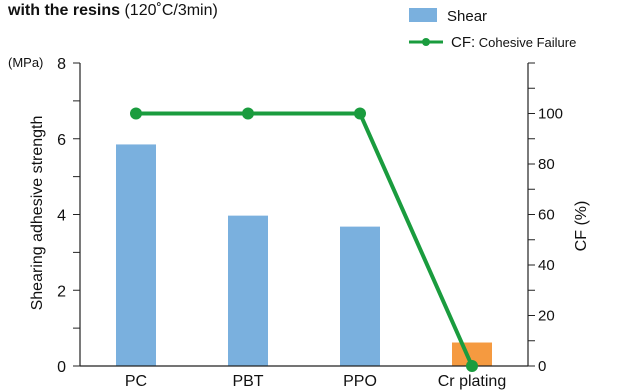 This screenshot has width=622, height=392. What do you see at coordinates (169, 10) in the screenshot?
I see `chart-title-condition: (120˚C/3min)` at bounding box center [169, 10].